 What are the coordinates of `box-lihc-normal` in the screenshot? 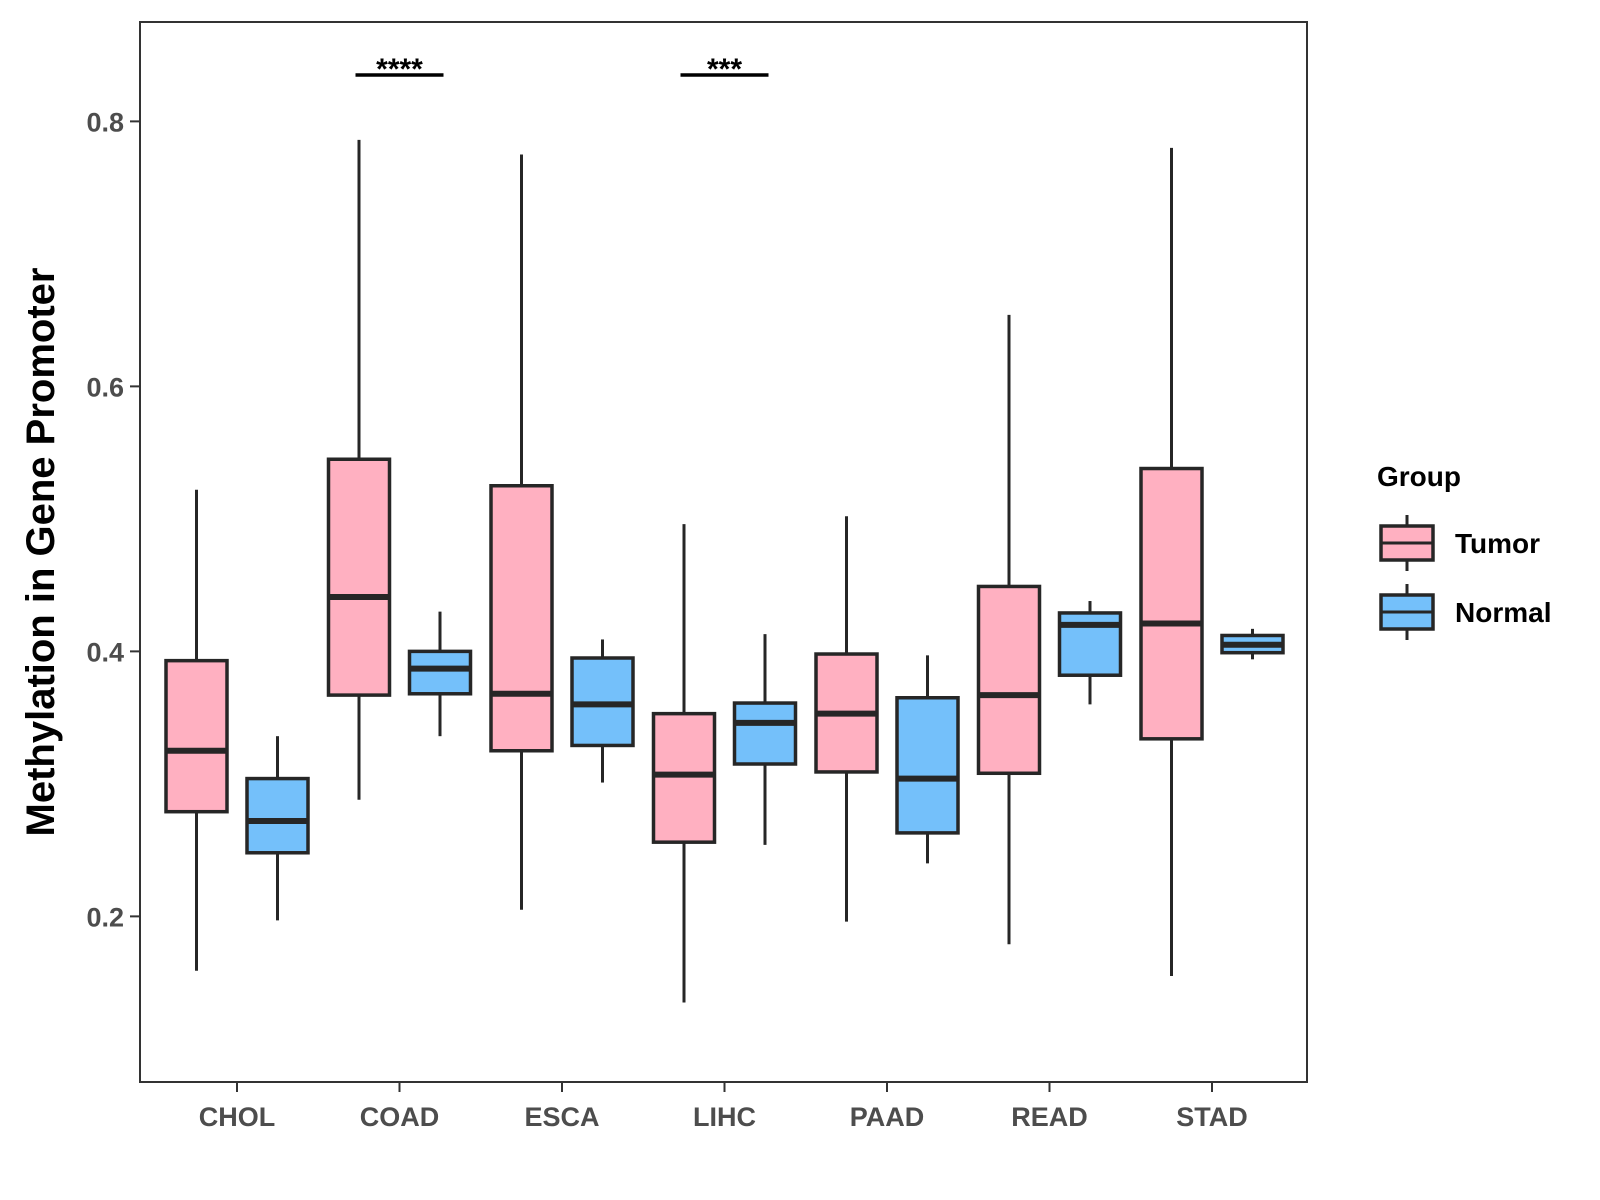 It's located at (765, 739).